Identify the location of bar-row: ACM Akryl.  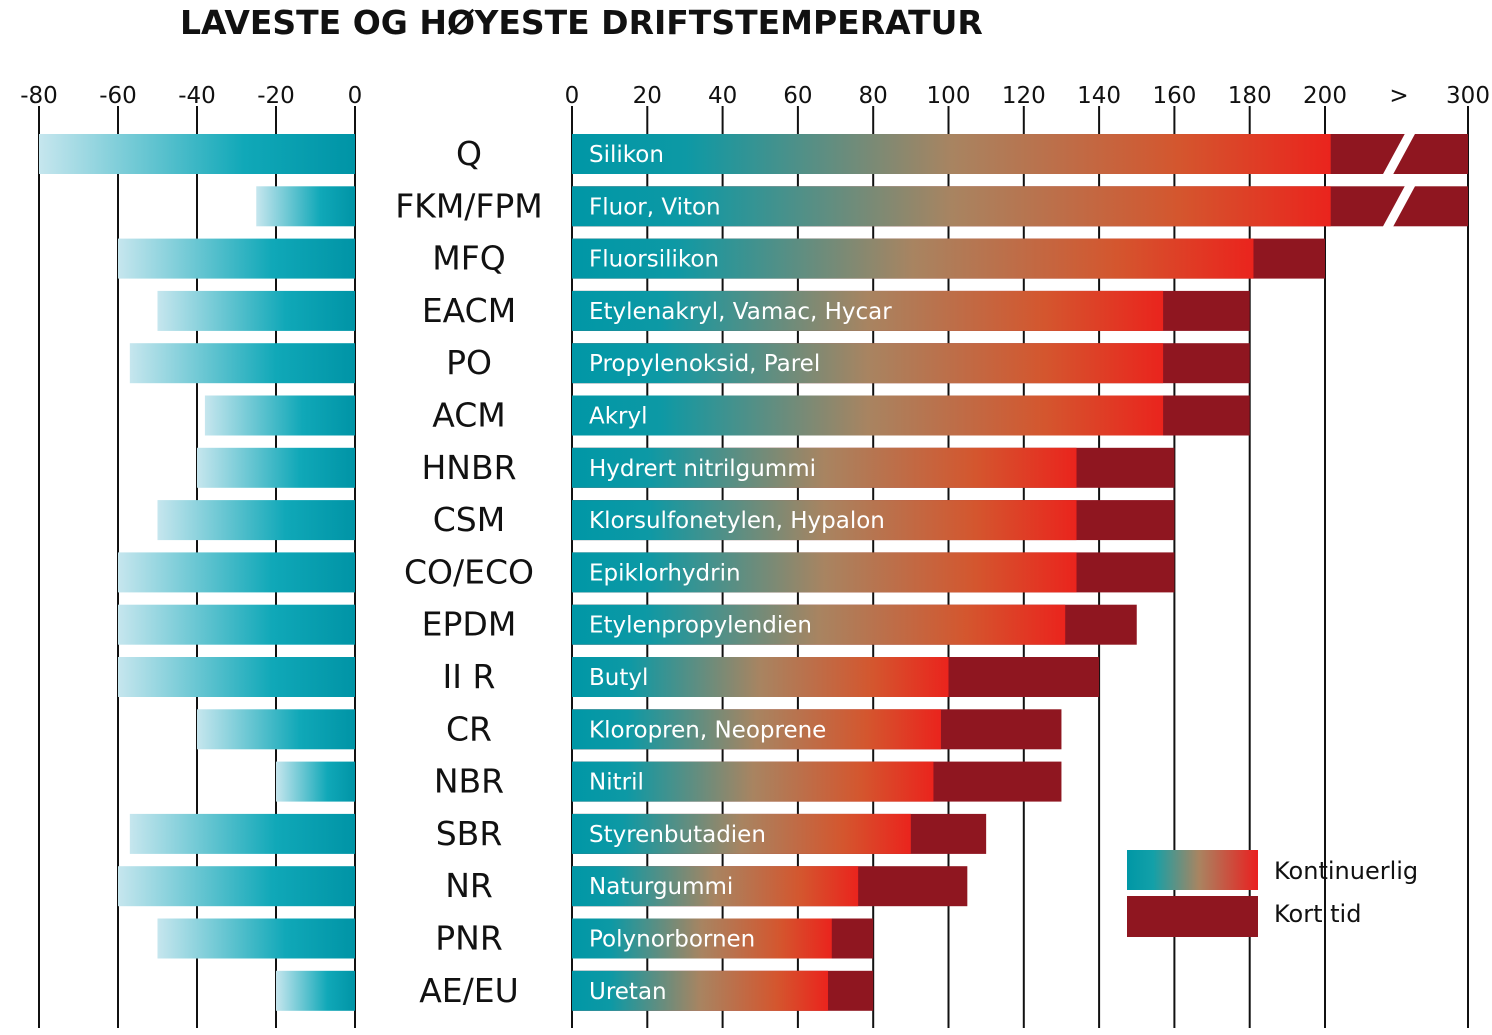
(727, 415).